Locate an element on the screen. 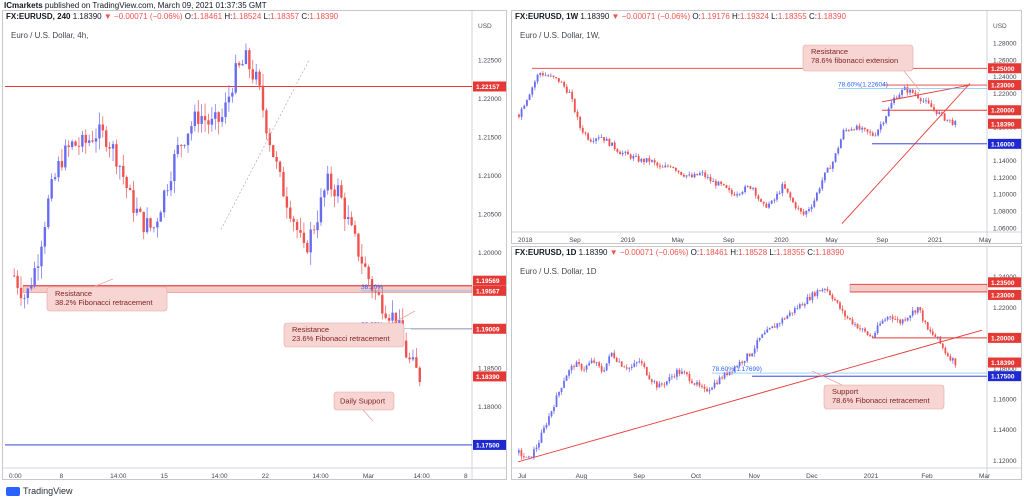  callout-pointer is located at coordinates (368, 415).